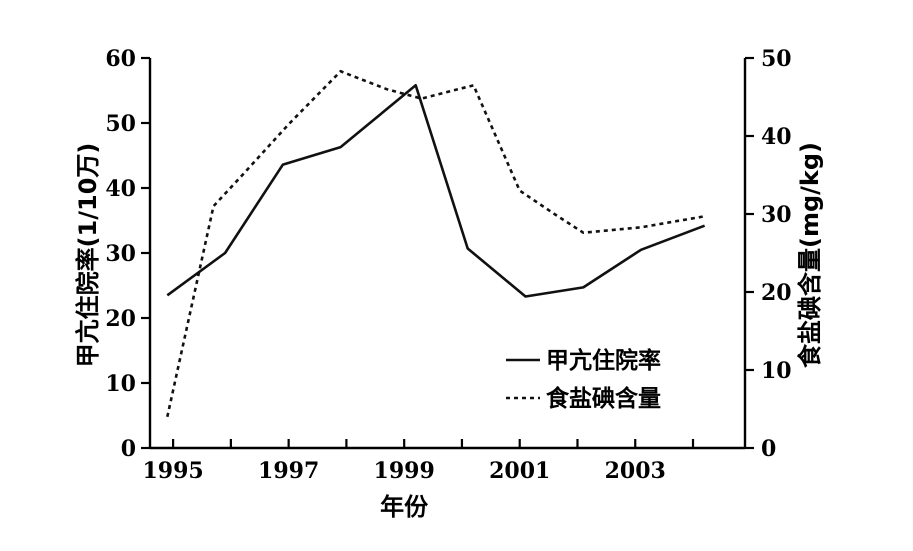 This screenshot has height=551, width=913. What do you see at coordinates (603, 398) in the screenshot?
I see `legend-label-salt-iodine: 食盐碘含量` at bounding box center [603, 398].